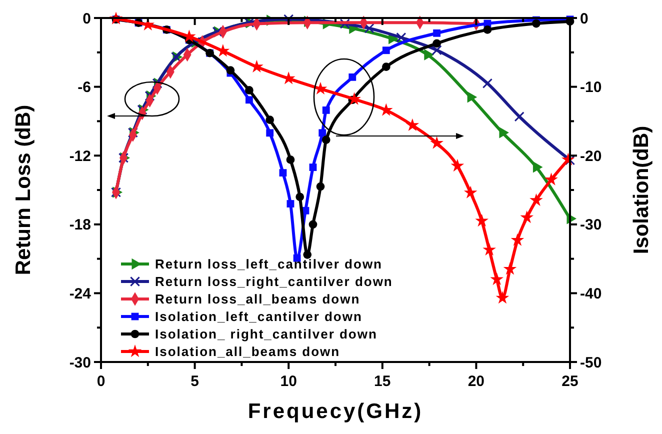 The width and height of the screenshot is (662, 434). Describe the element at coordinates (336, 411) in the screenshot. I see `x-axis-title: Frequecy(GHz)` at that location.